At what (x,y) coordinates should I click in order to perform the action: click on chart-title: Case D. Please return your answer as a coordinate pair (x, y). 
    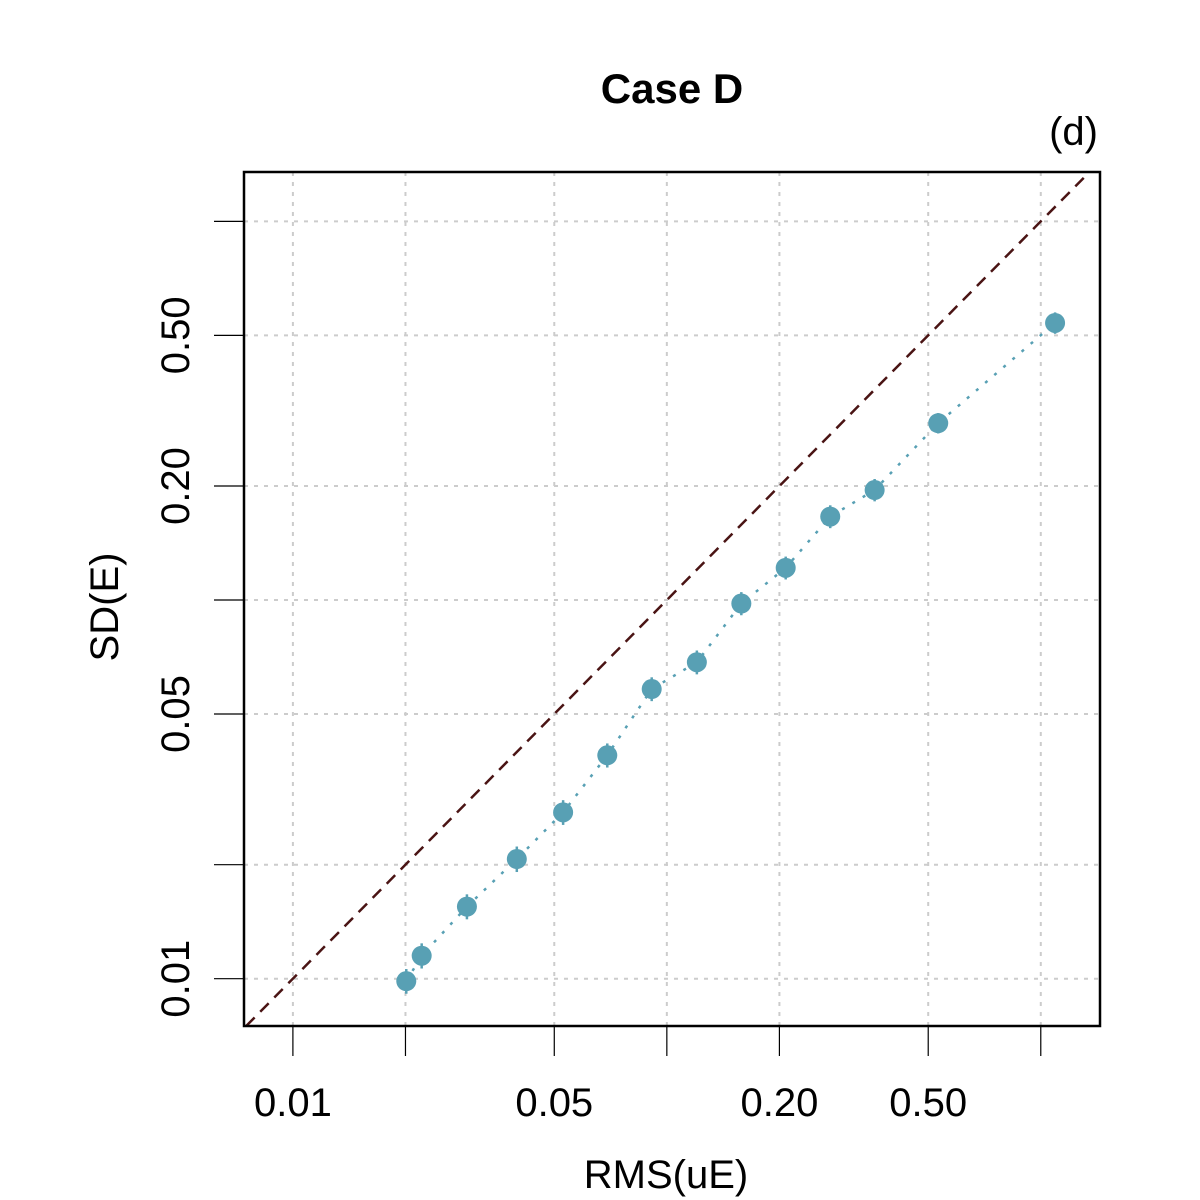
    Looking at the image, I should click on (672, 88).